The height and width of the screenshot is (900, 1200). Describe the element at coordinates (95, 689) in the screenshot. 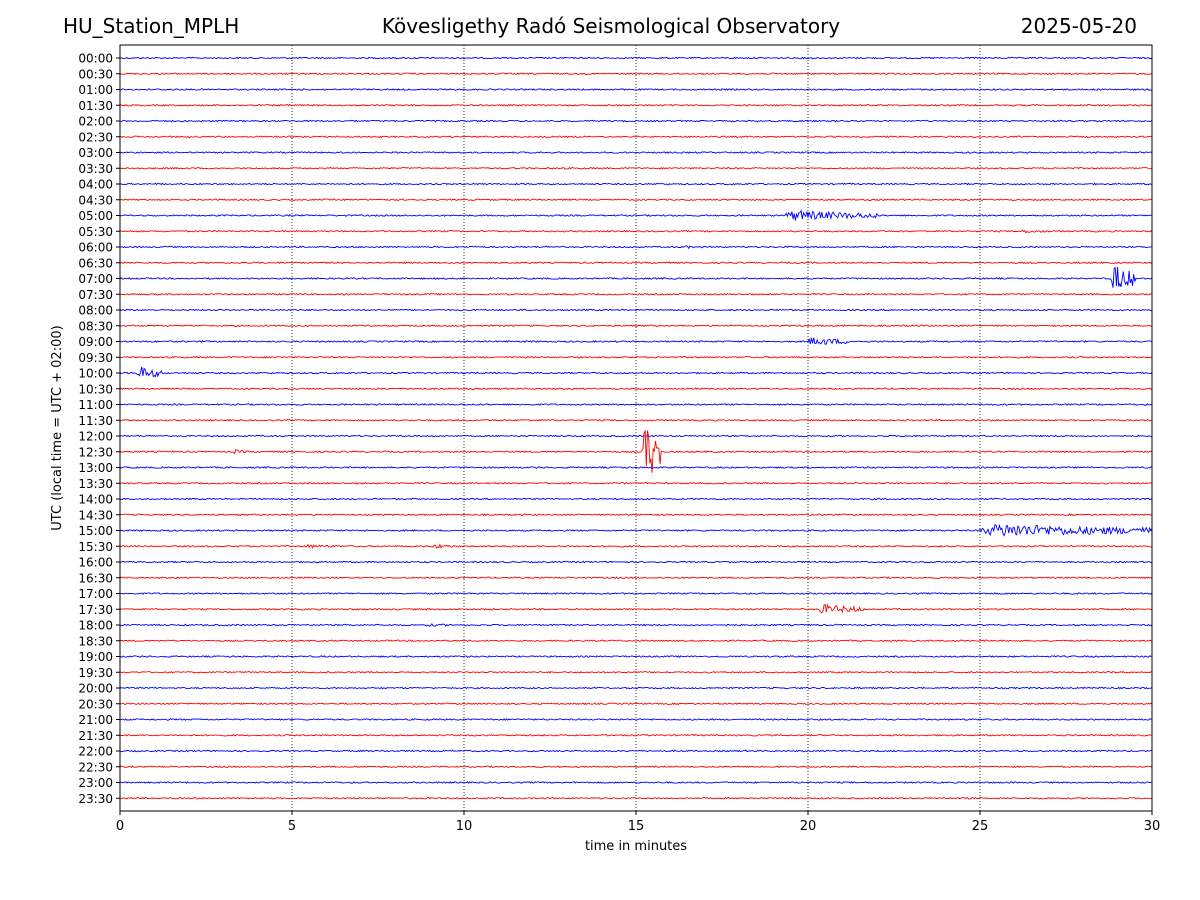

I see `y-tick-label-40: 20:00` at that location.